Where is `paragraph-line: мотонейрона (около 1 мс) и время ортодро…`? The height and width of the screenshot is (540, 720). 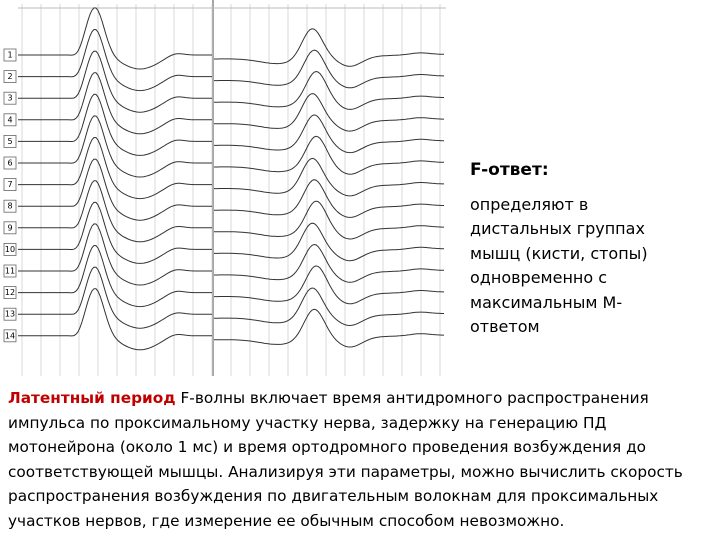
paragraph-line: мотонейрона (около 1 мс) и время ортодро… is located at coordinates (363, 447).